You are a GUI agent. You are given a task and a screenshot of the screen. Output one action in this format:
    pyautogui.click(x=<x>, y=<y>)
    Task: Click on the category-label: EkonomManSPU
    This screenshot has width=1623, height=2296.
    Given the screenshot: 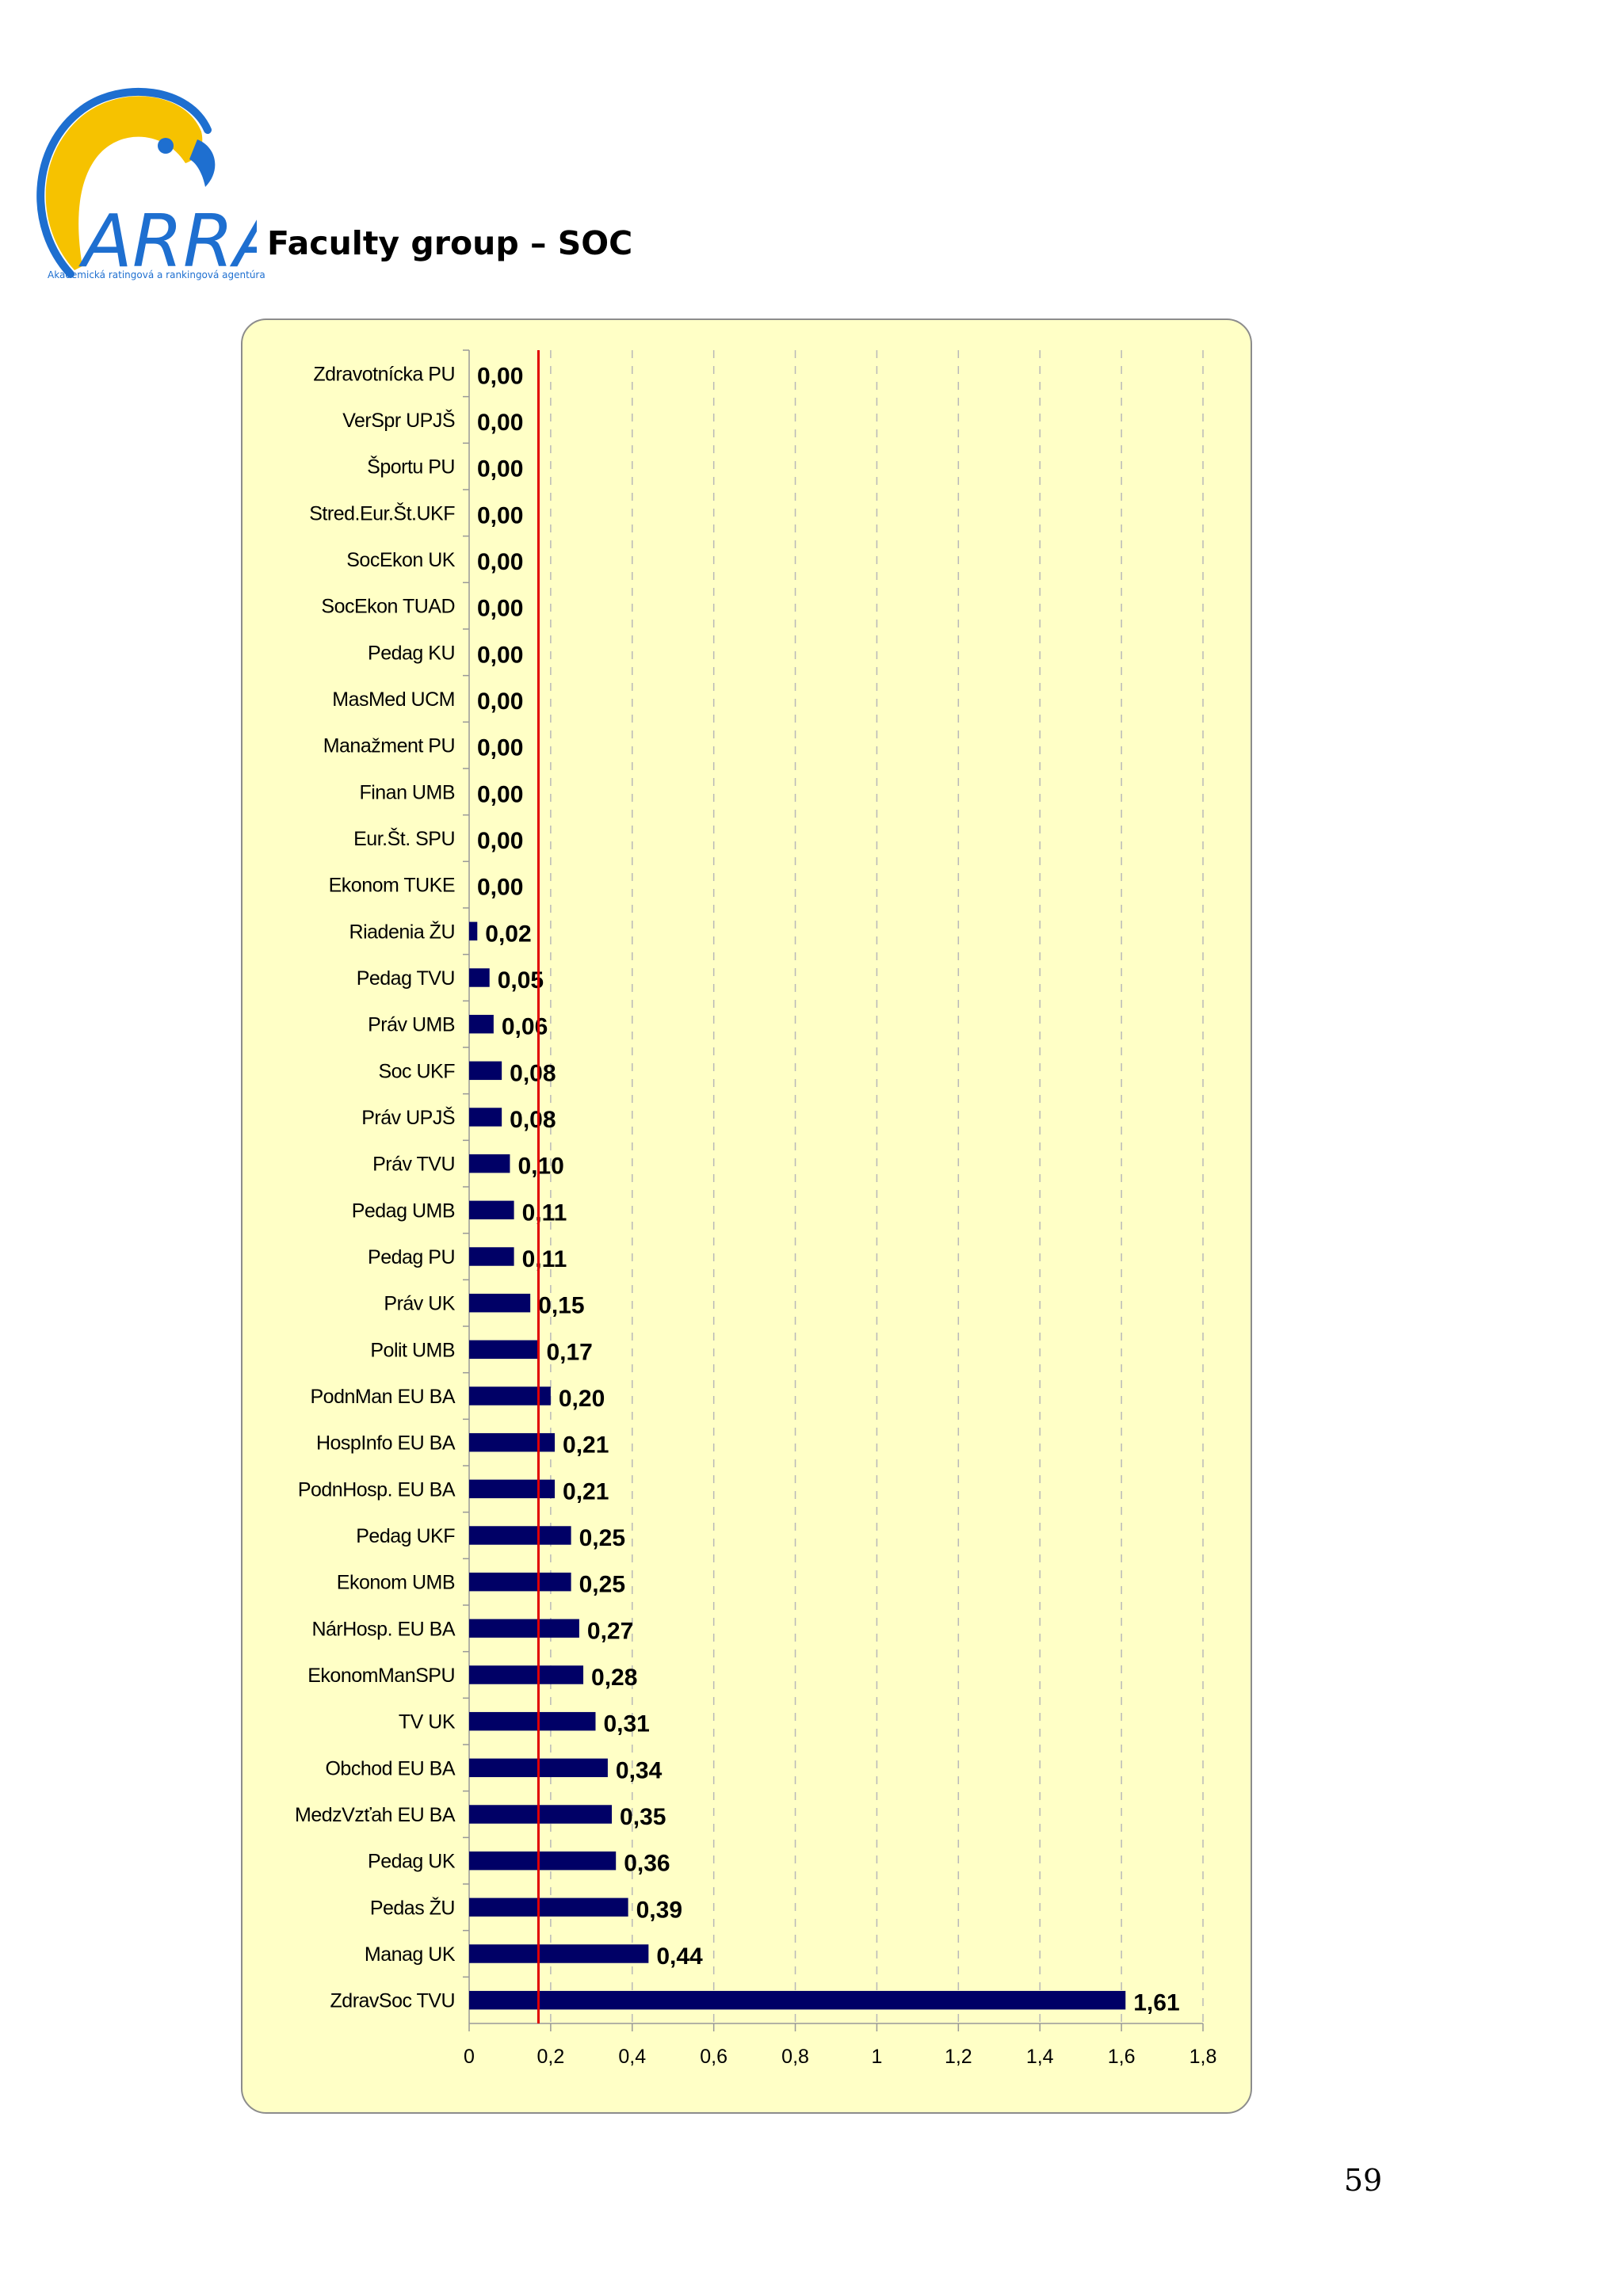 What is the action you would take?
    pyautogui.click(x=381, y=1676)
    